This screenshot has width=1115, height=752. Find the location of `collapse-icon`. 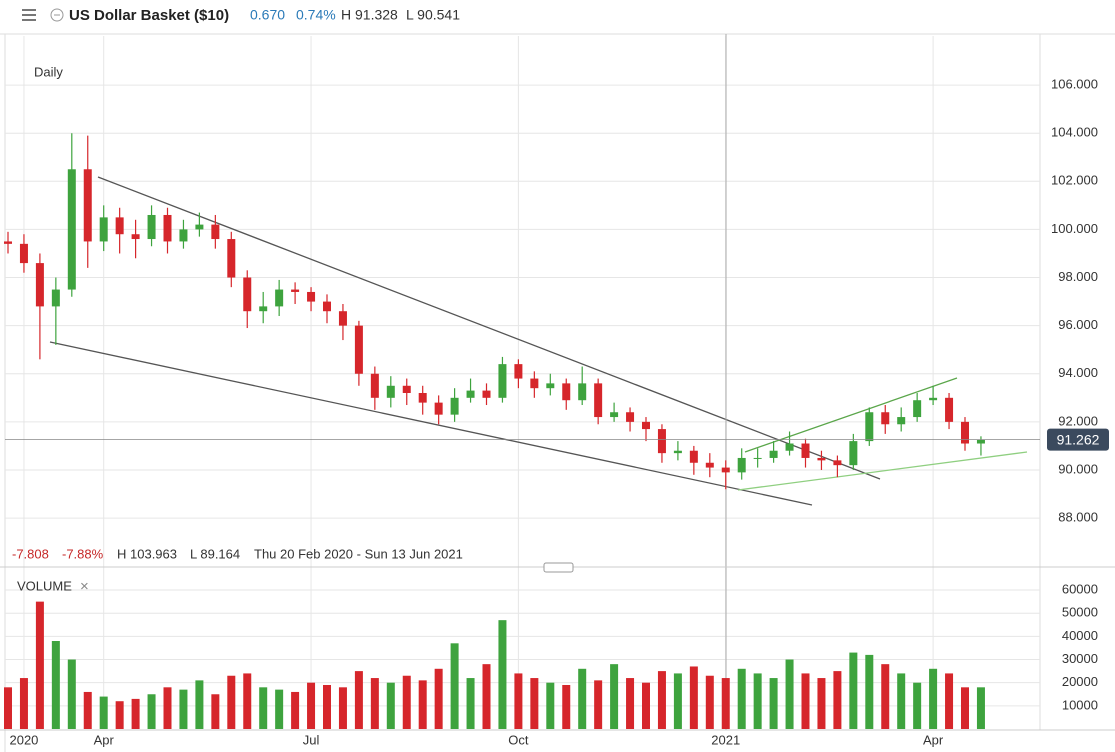

collapse-icon is located at coordinates (57, 15).